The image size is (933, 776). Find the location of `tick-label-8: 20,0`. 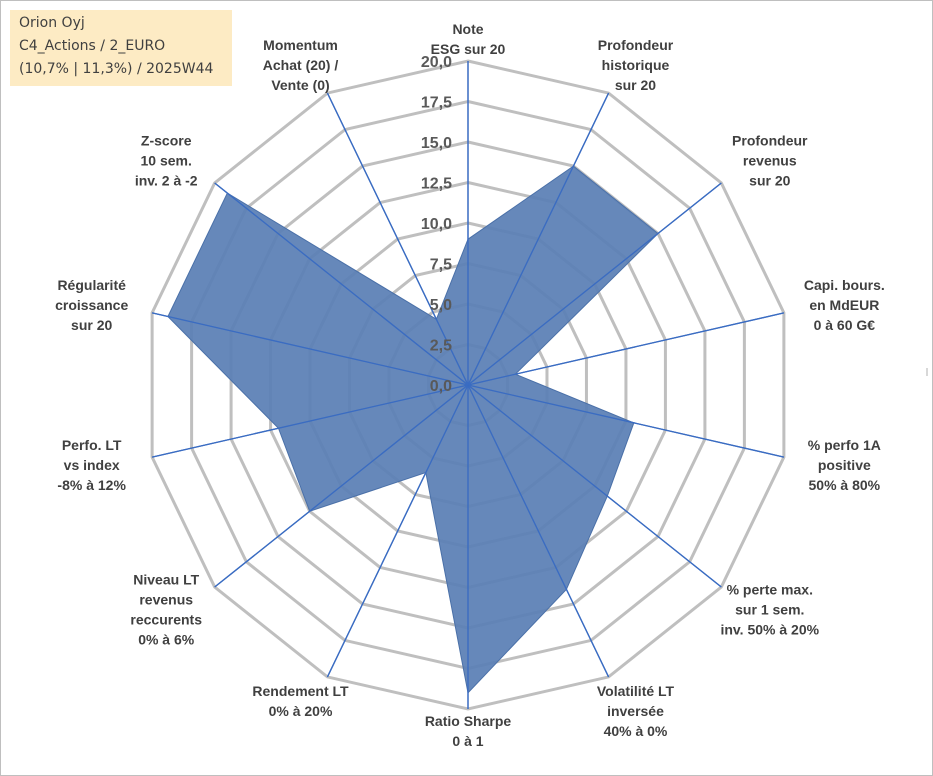

tick-label-8: 20,0 is located at coordinates (436, 62).